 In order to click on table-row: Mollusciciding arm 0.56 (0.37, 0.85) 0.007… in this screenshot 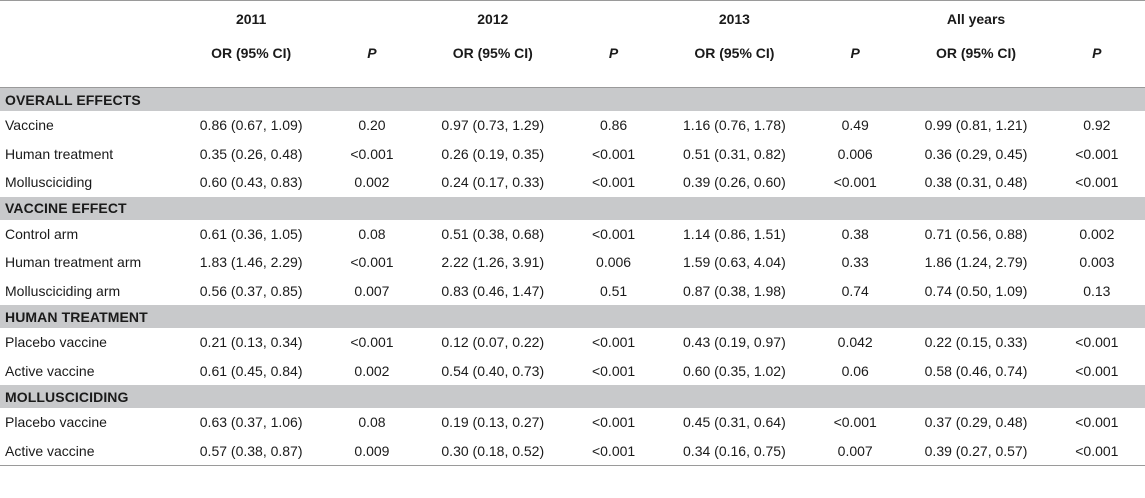, I will do `click(572, 291)`.